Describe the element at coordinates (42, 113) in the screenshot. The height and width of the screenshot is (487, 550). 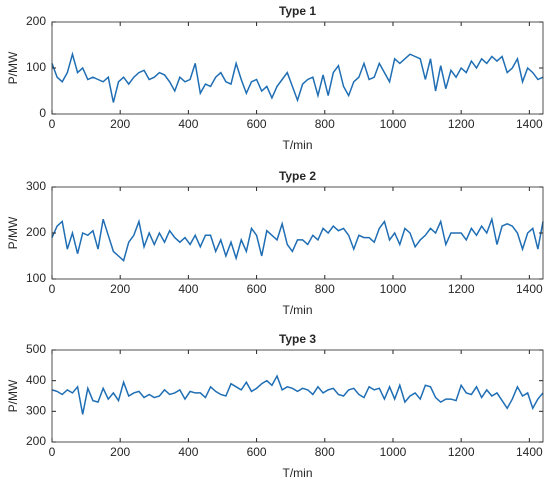
I see `y-tick-label: 0` at that location.